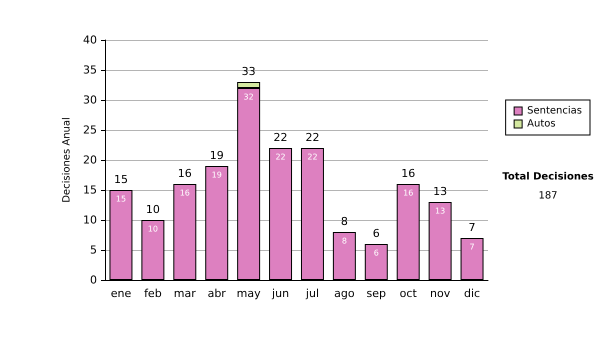 Image resolution: width=600 pixels, height=340 pixels. I want to click on x-tick-label: jun, so click(280, 293).